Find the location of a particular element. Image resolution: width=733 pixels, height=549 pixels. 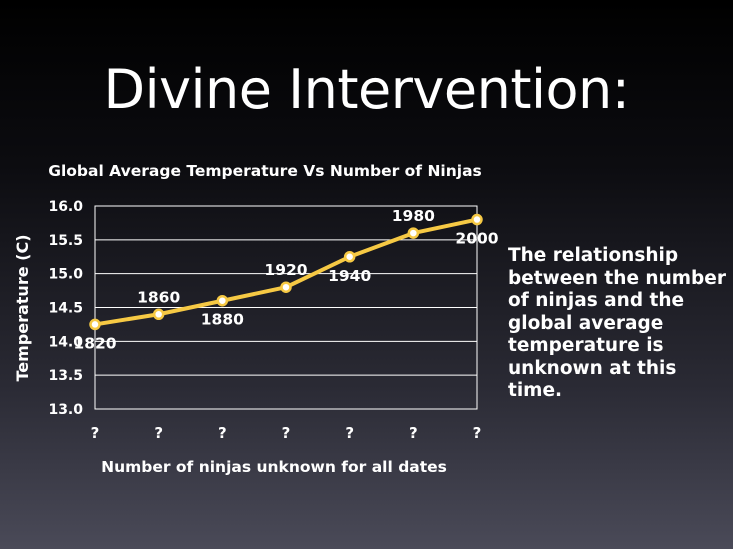

data-label: 2000 is located at coordinates (476, 239).